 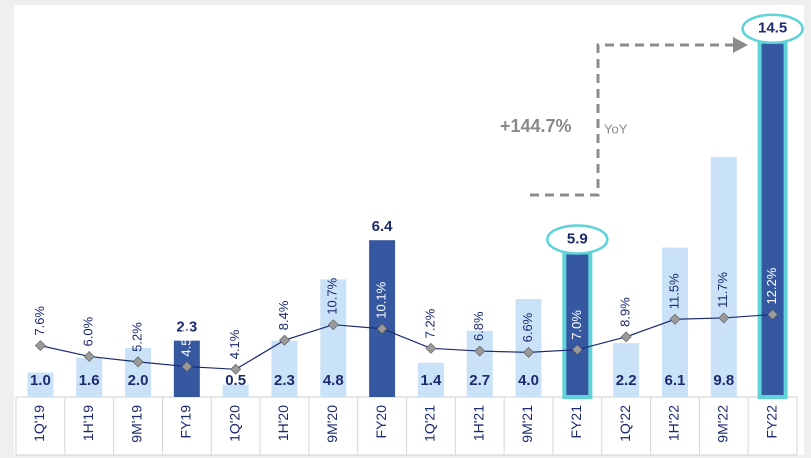 What do you see at coordinates (576, 422) in the screenshot?
I see `x-tick-label: FY21` at bounding box center [576, 422].